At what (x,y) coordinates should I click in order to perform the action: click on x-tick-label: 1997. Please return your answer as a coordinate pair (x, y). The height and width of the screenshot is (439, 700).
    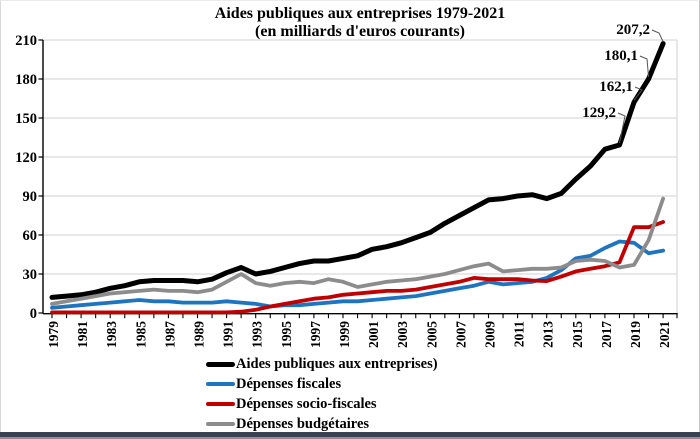
    Looking at the image, I should click on (315, 334).